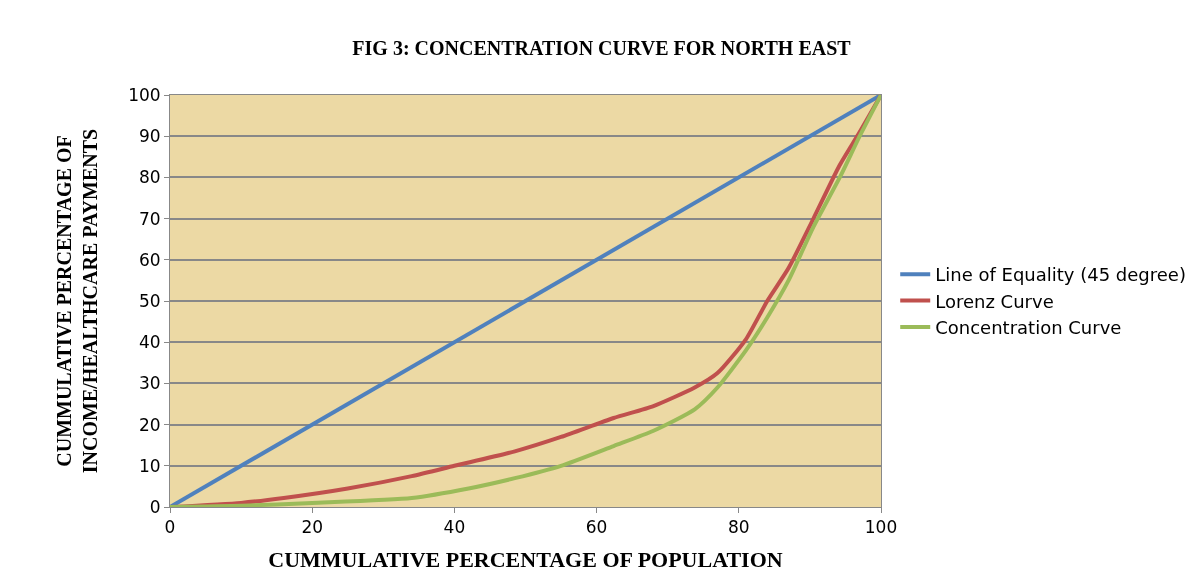 This screenshot has height=582, width=1203. Describe the element at coordinates (525, 560) in the screenshot. I see `x-axis-title: CUMMULATIVE PERCENTAGE OF POPULATION` at that location.